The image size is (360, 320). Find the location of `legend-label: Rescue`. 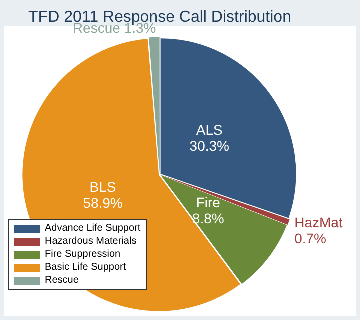

legend-label: Rescue is located at coordinates (62, 280).